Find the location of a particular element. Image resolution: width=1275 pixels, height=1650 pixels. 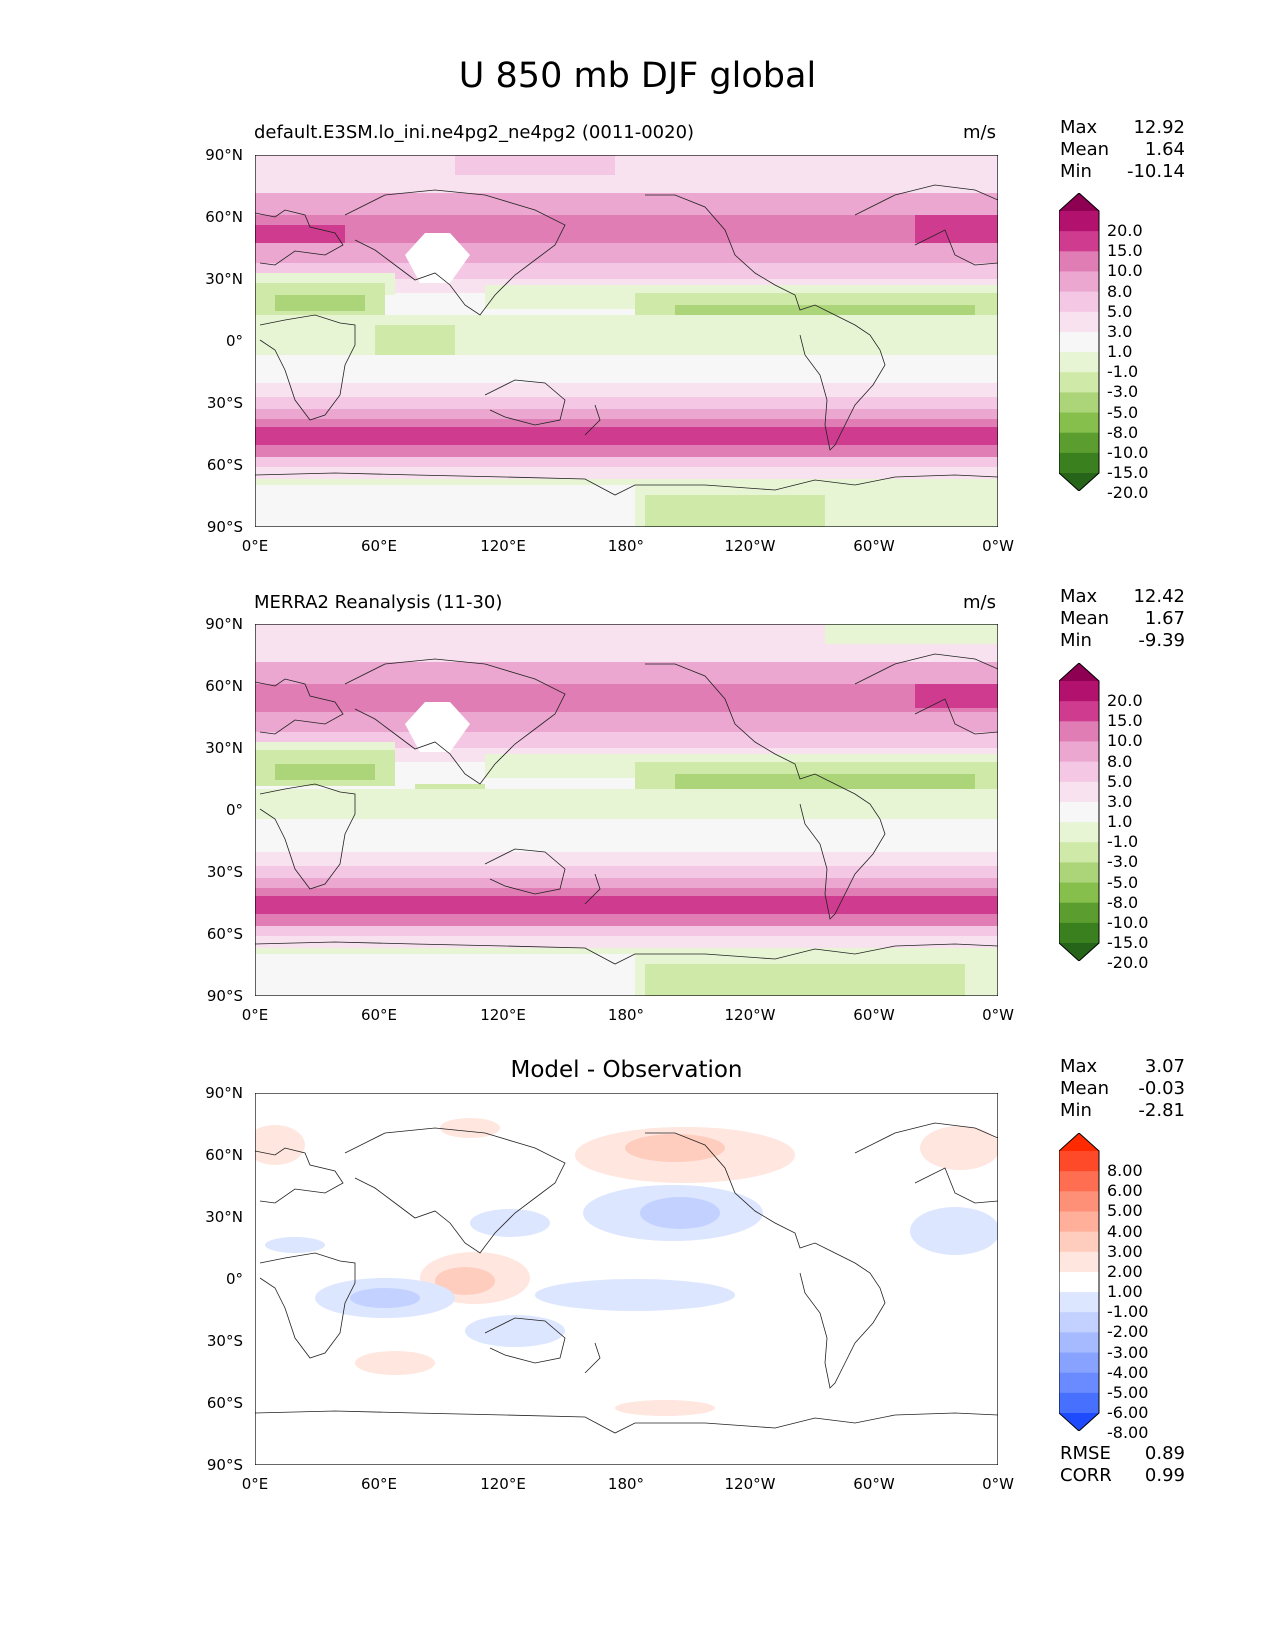

lon-tick: 120°W is located at coordinates (750, 1015).